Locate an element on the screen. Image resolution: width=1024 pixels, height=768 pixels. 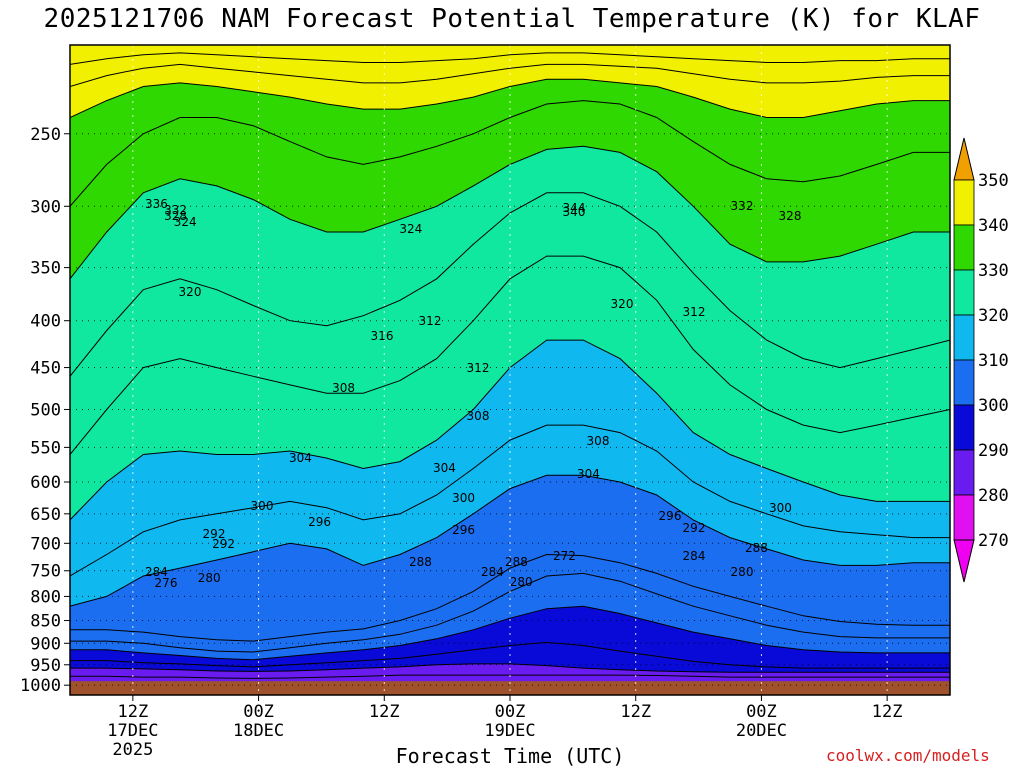
terrain-fill is located at coordinates (510, 688).